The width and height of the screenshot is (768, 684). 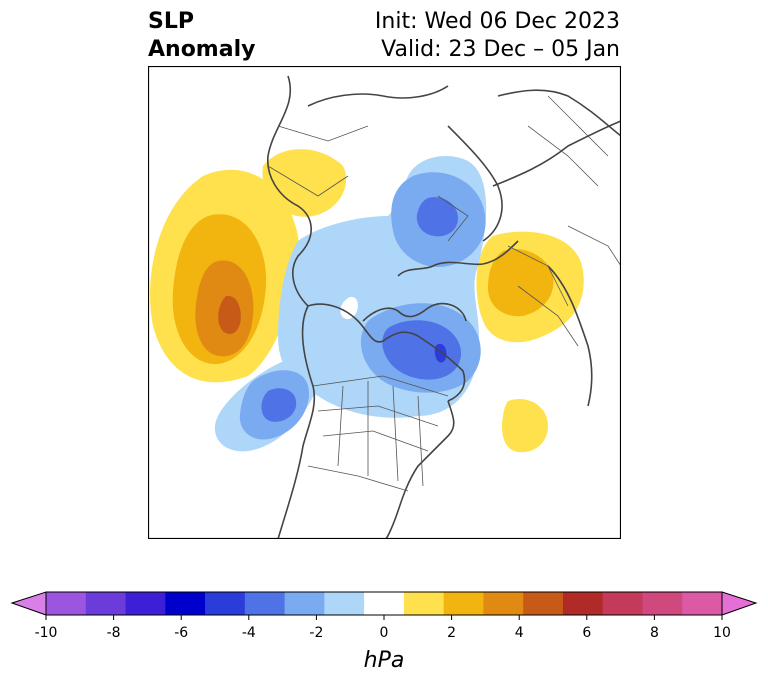 I want to click on colorbar-tick-label: -2, so click(x=316, y=633).